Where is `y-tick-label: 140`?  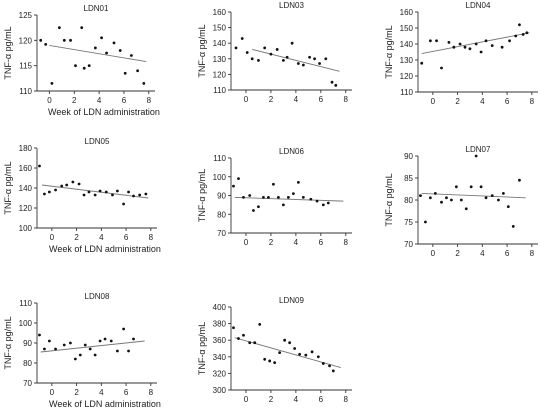 y-tick-label: 140 is located at coordinates (407, 44).